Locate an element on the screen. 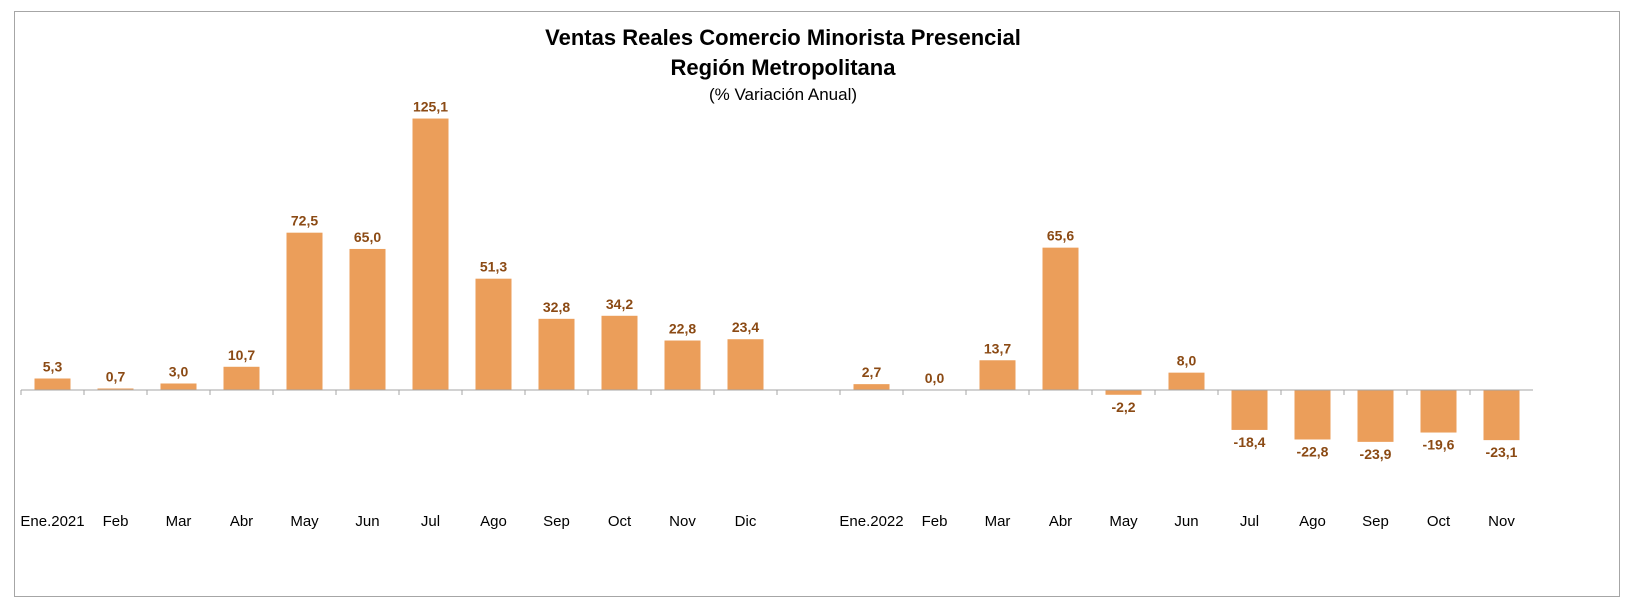 The width and height of the screenshot is (1636, 614). data-label: -2,2 is located at coordinates (1123, 407).